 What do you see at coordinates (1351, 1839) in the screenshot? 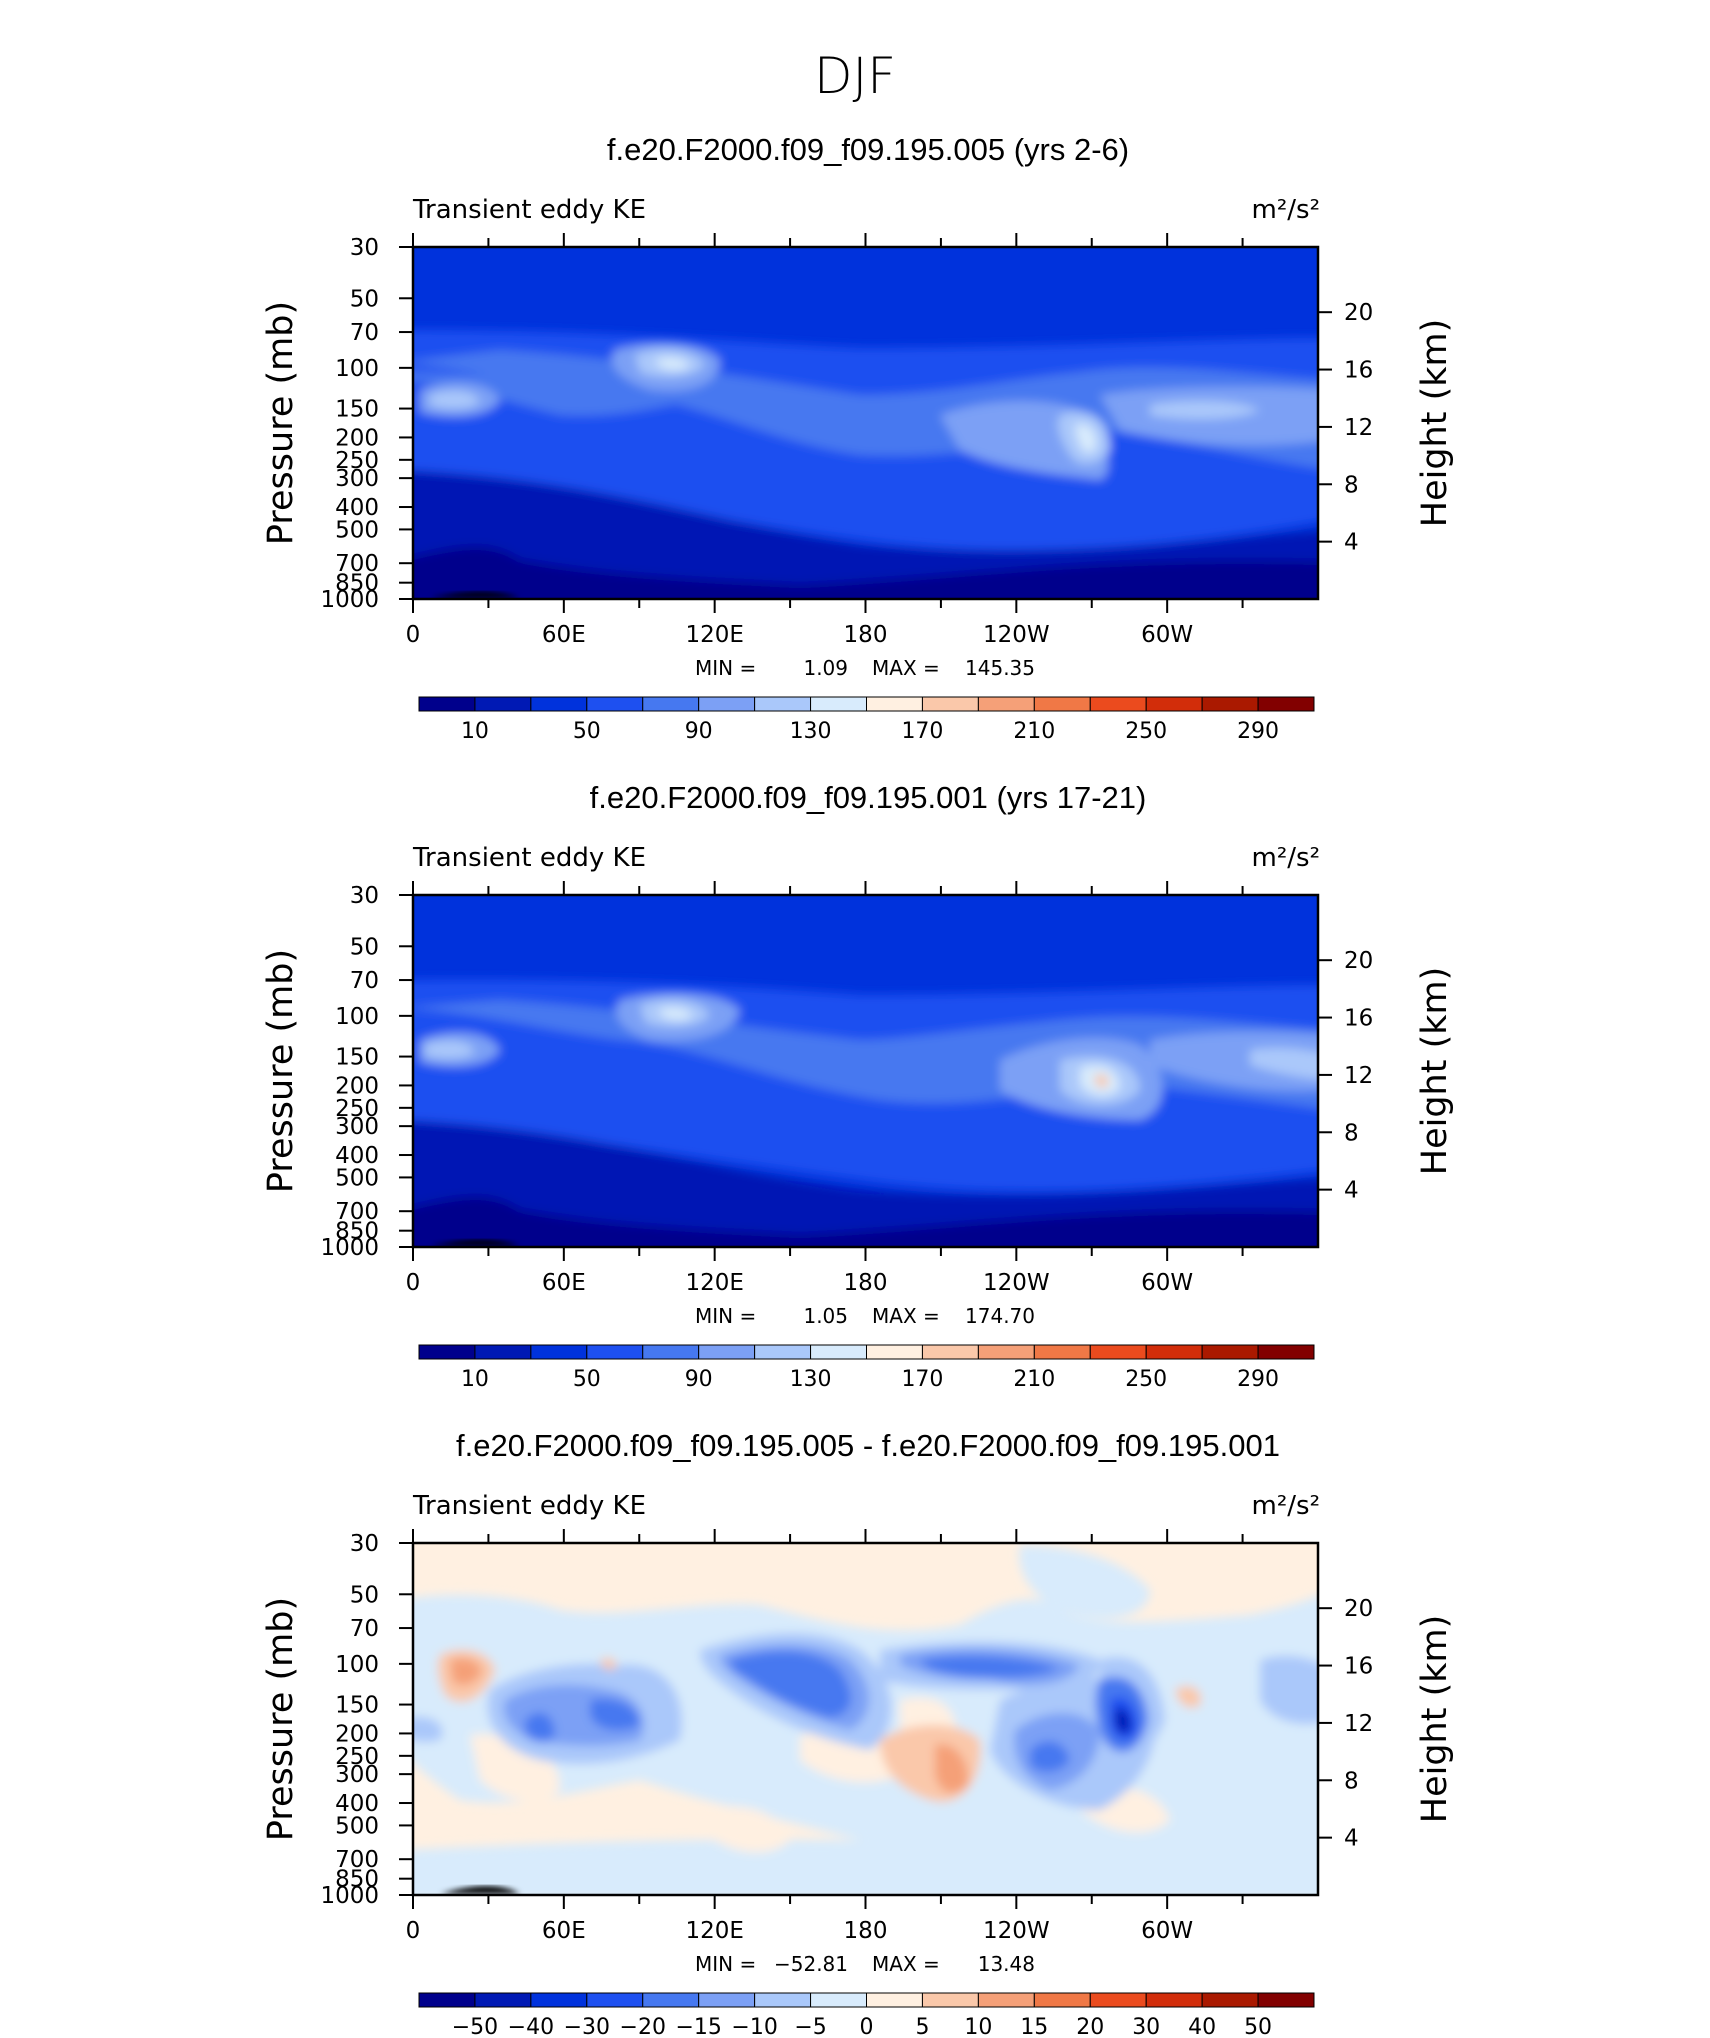
I see `y-tick-right-label: 4` at bounding box center [1351, 1839].